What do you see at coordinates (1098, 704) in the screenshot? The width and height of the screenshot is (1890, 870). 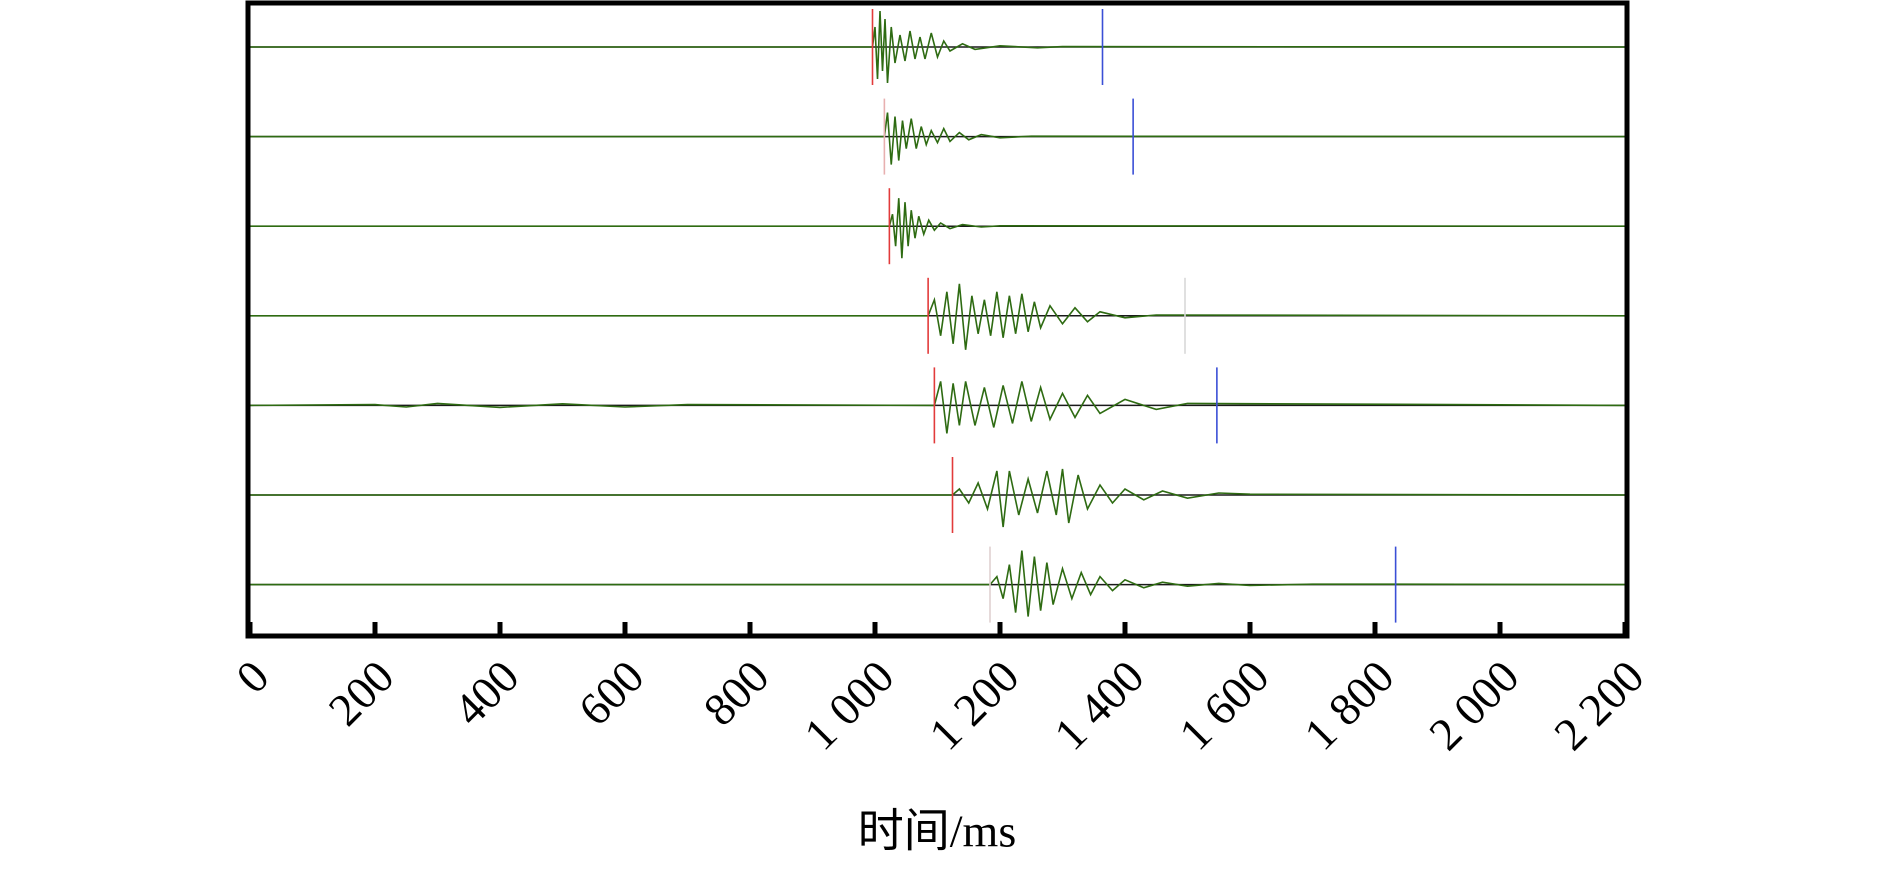 I see `x-tick-label: 1 400` at bounding box center [1098, 704].